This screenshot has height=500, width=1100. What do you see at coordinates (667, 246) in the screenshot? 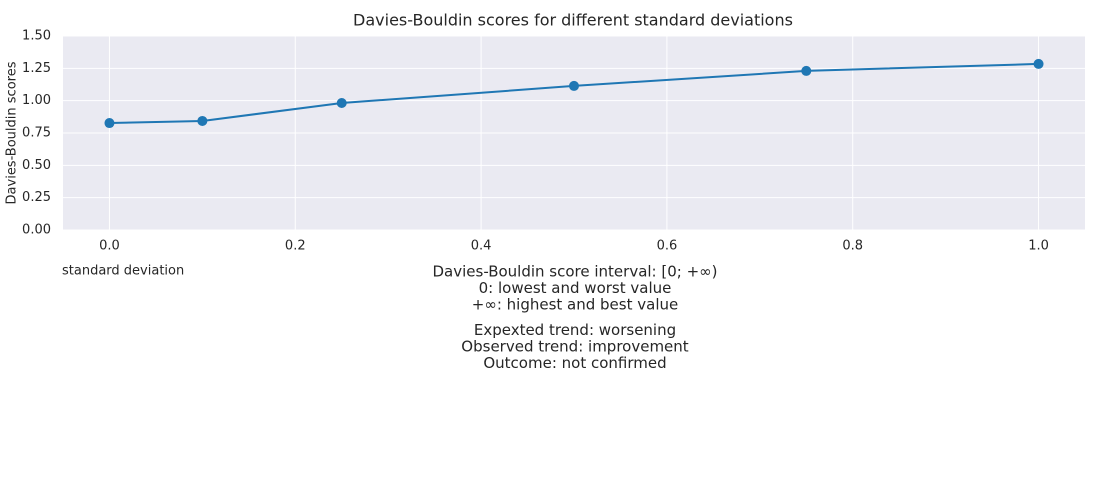
I see `x-tick-label: 0.6` at bounding box center [667, 246].